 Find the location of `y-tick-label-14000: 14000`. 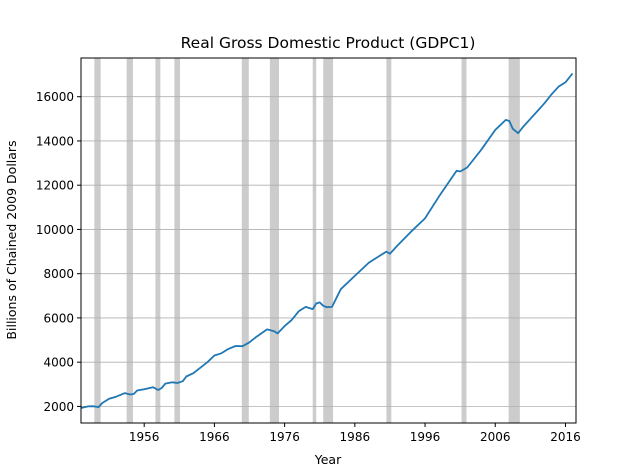

y-tick-label-14000: 14000 is located at coordinates (55, 141).